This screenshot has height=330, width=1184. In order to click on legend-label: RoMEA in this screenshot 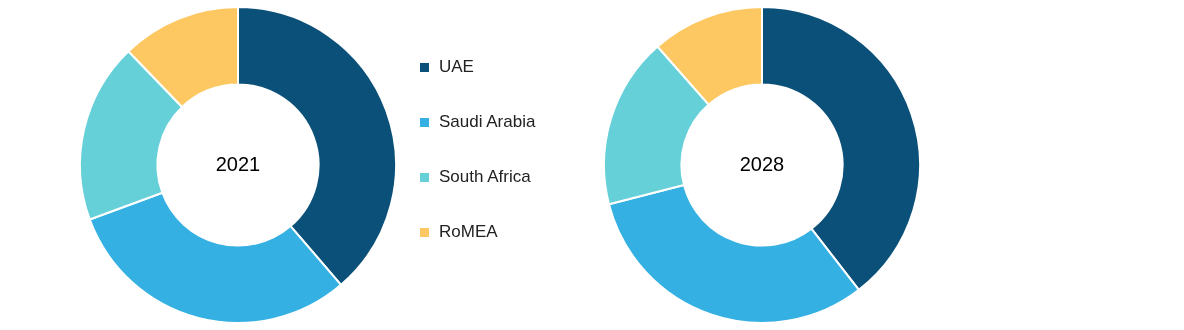, I will do `click(468, 232)`.